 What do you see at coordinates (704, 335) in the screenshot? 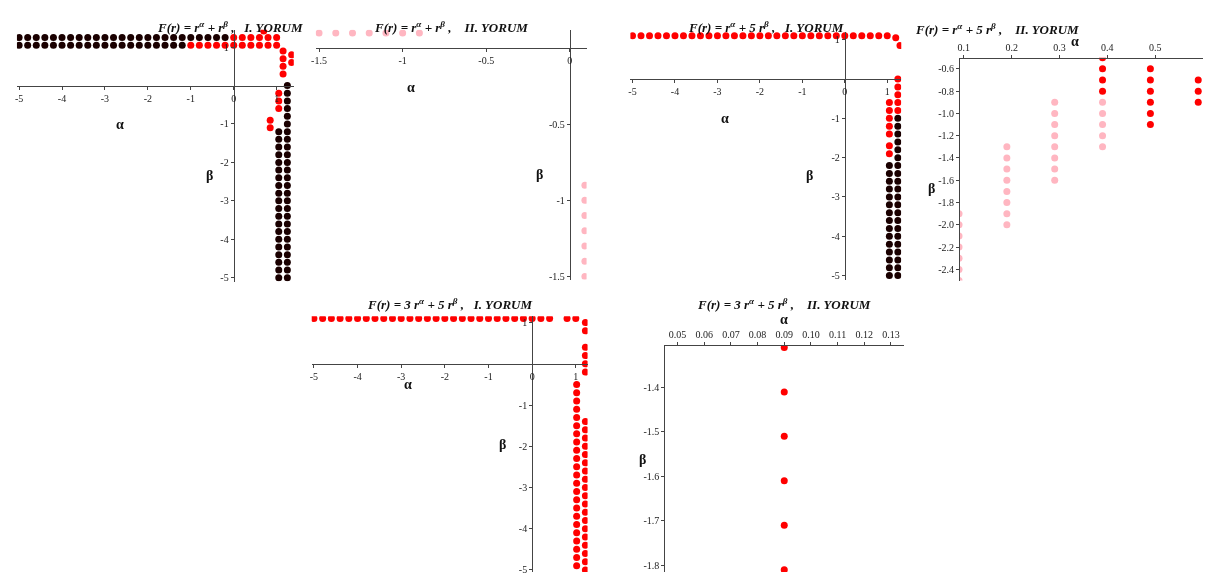
I see `x-tick-label: 0.06` at bounding box center [704, 335].